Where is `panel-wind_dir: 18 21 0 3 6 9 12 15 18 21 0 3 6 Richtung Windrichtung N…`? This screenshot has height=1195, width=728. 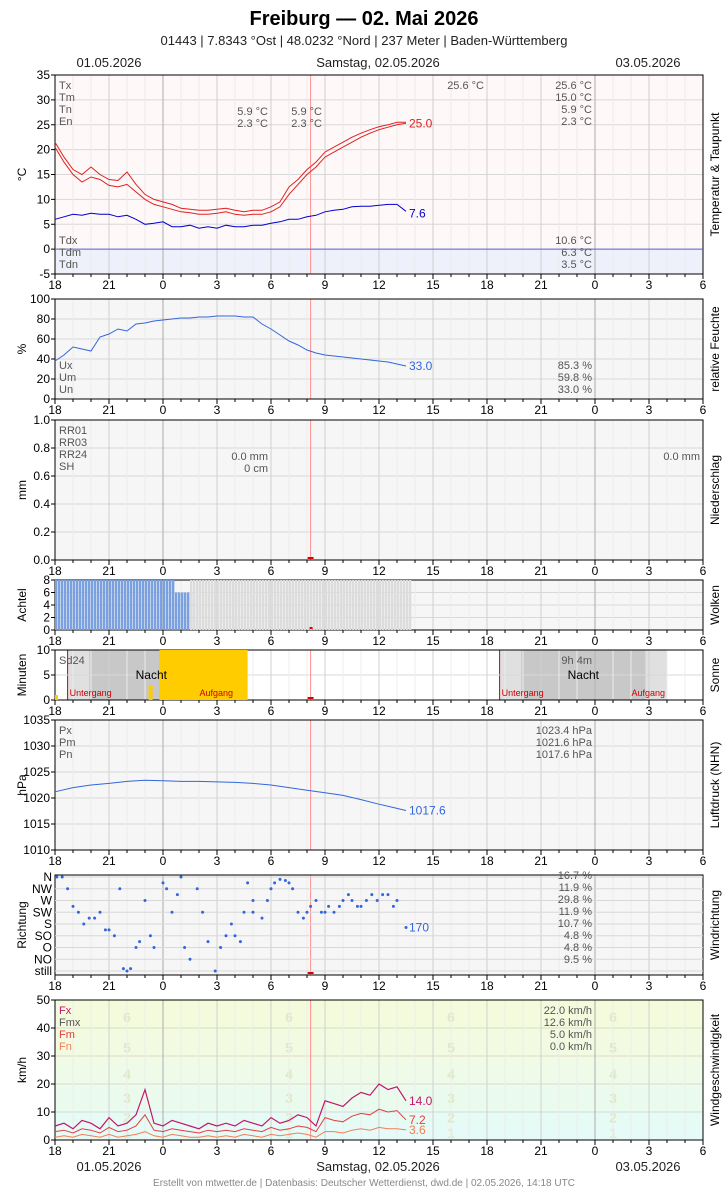 panel-wind_dir: 18 21 0 3 6 9 12 15 18 21 0 3 6 Richtung Windrichtung N… is located at coordinates (368, 931).